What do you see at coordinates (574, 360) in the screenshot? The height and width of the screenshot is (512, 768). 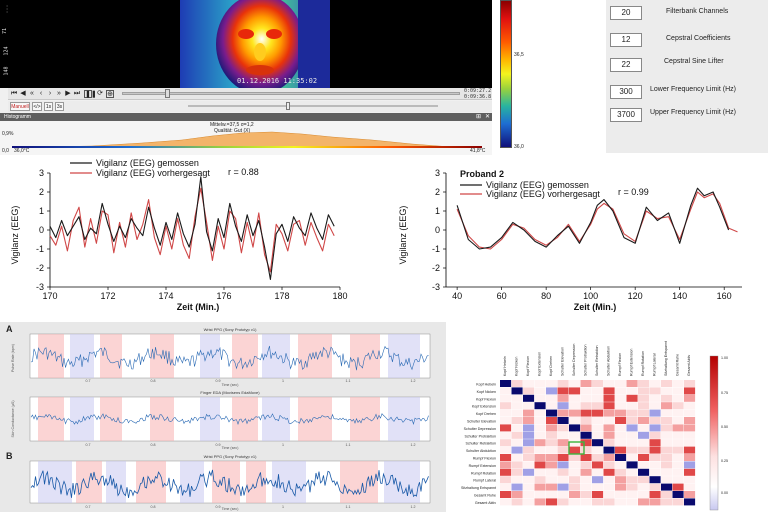 I see `matrix-col-label: Schulter Depression` at bounding box center [574, 360].